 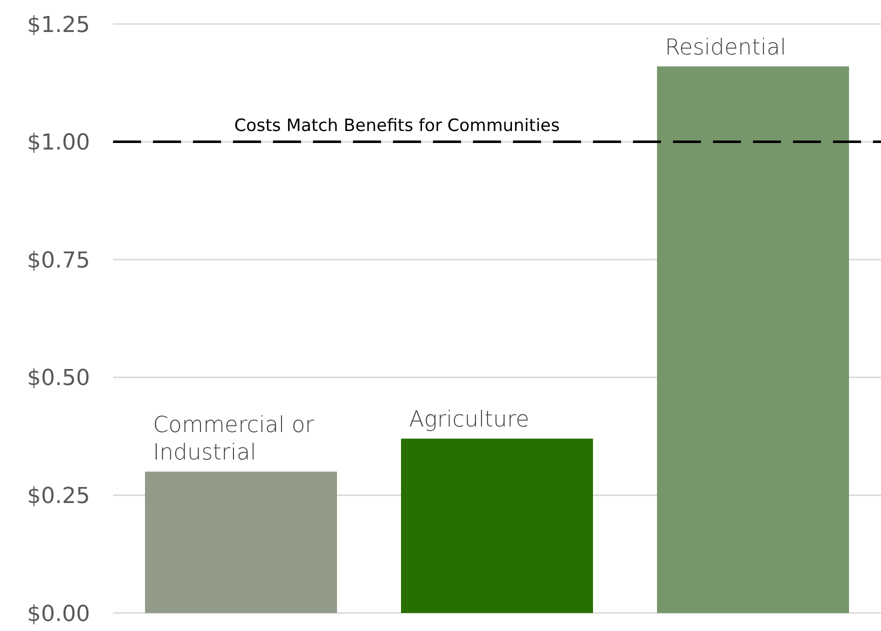 I want to click on x-tick-label: Residential, so click(x=725, y=47).